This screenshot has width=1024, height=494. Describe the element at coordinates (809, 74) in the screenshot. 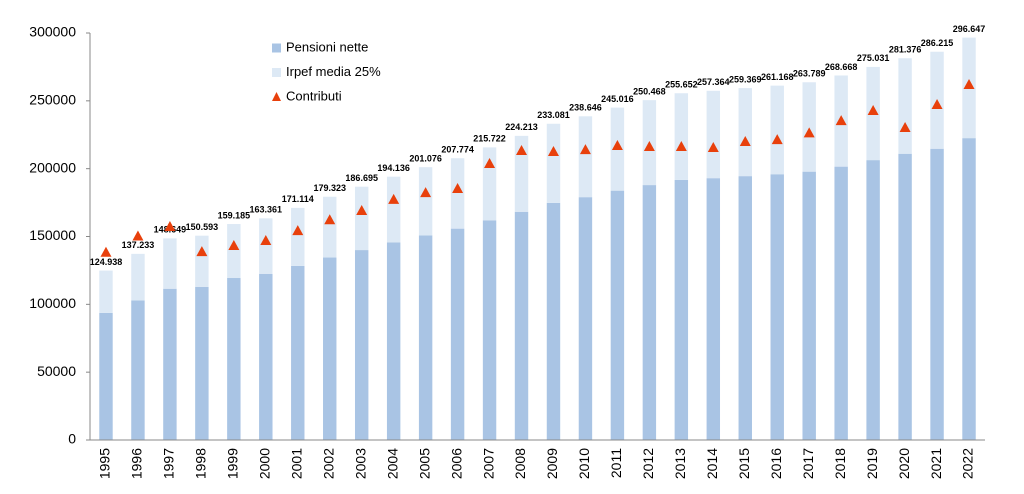

I see `total-label: 263.789` at that location.